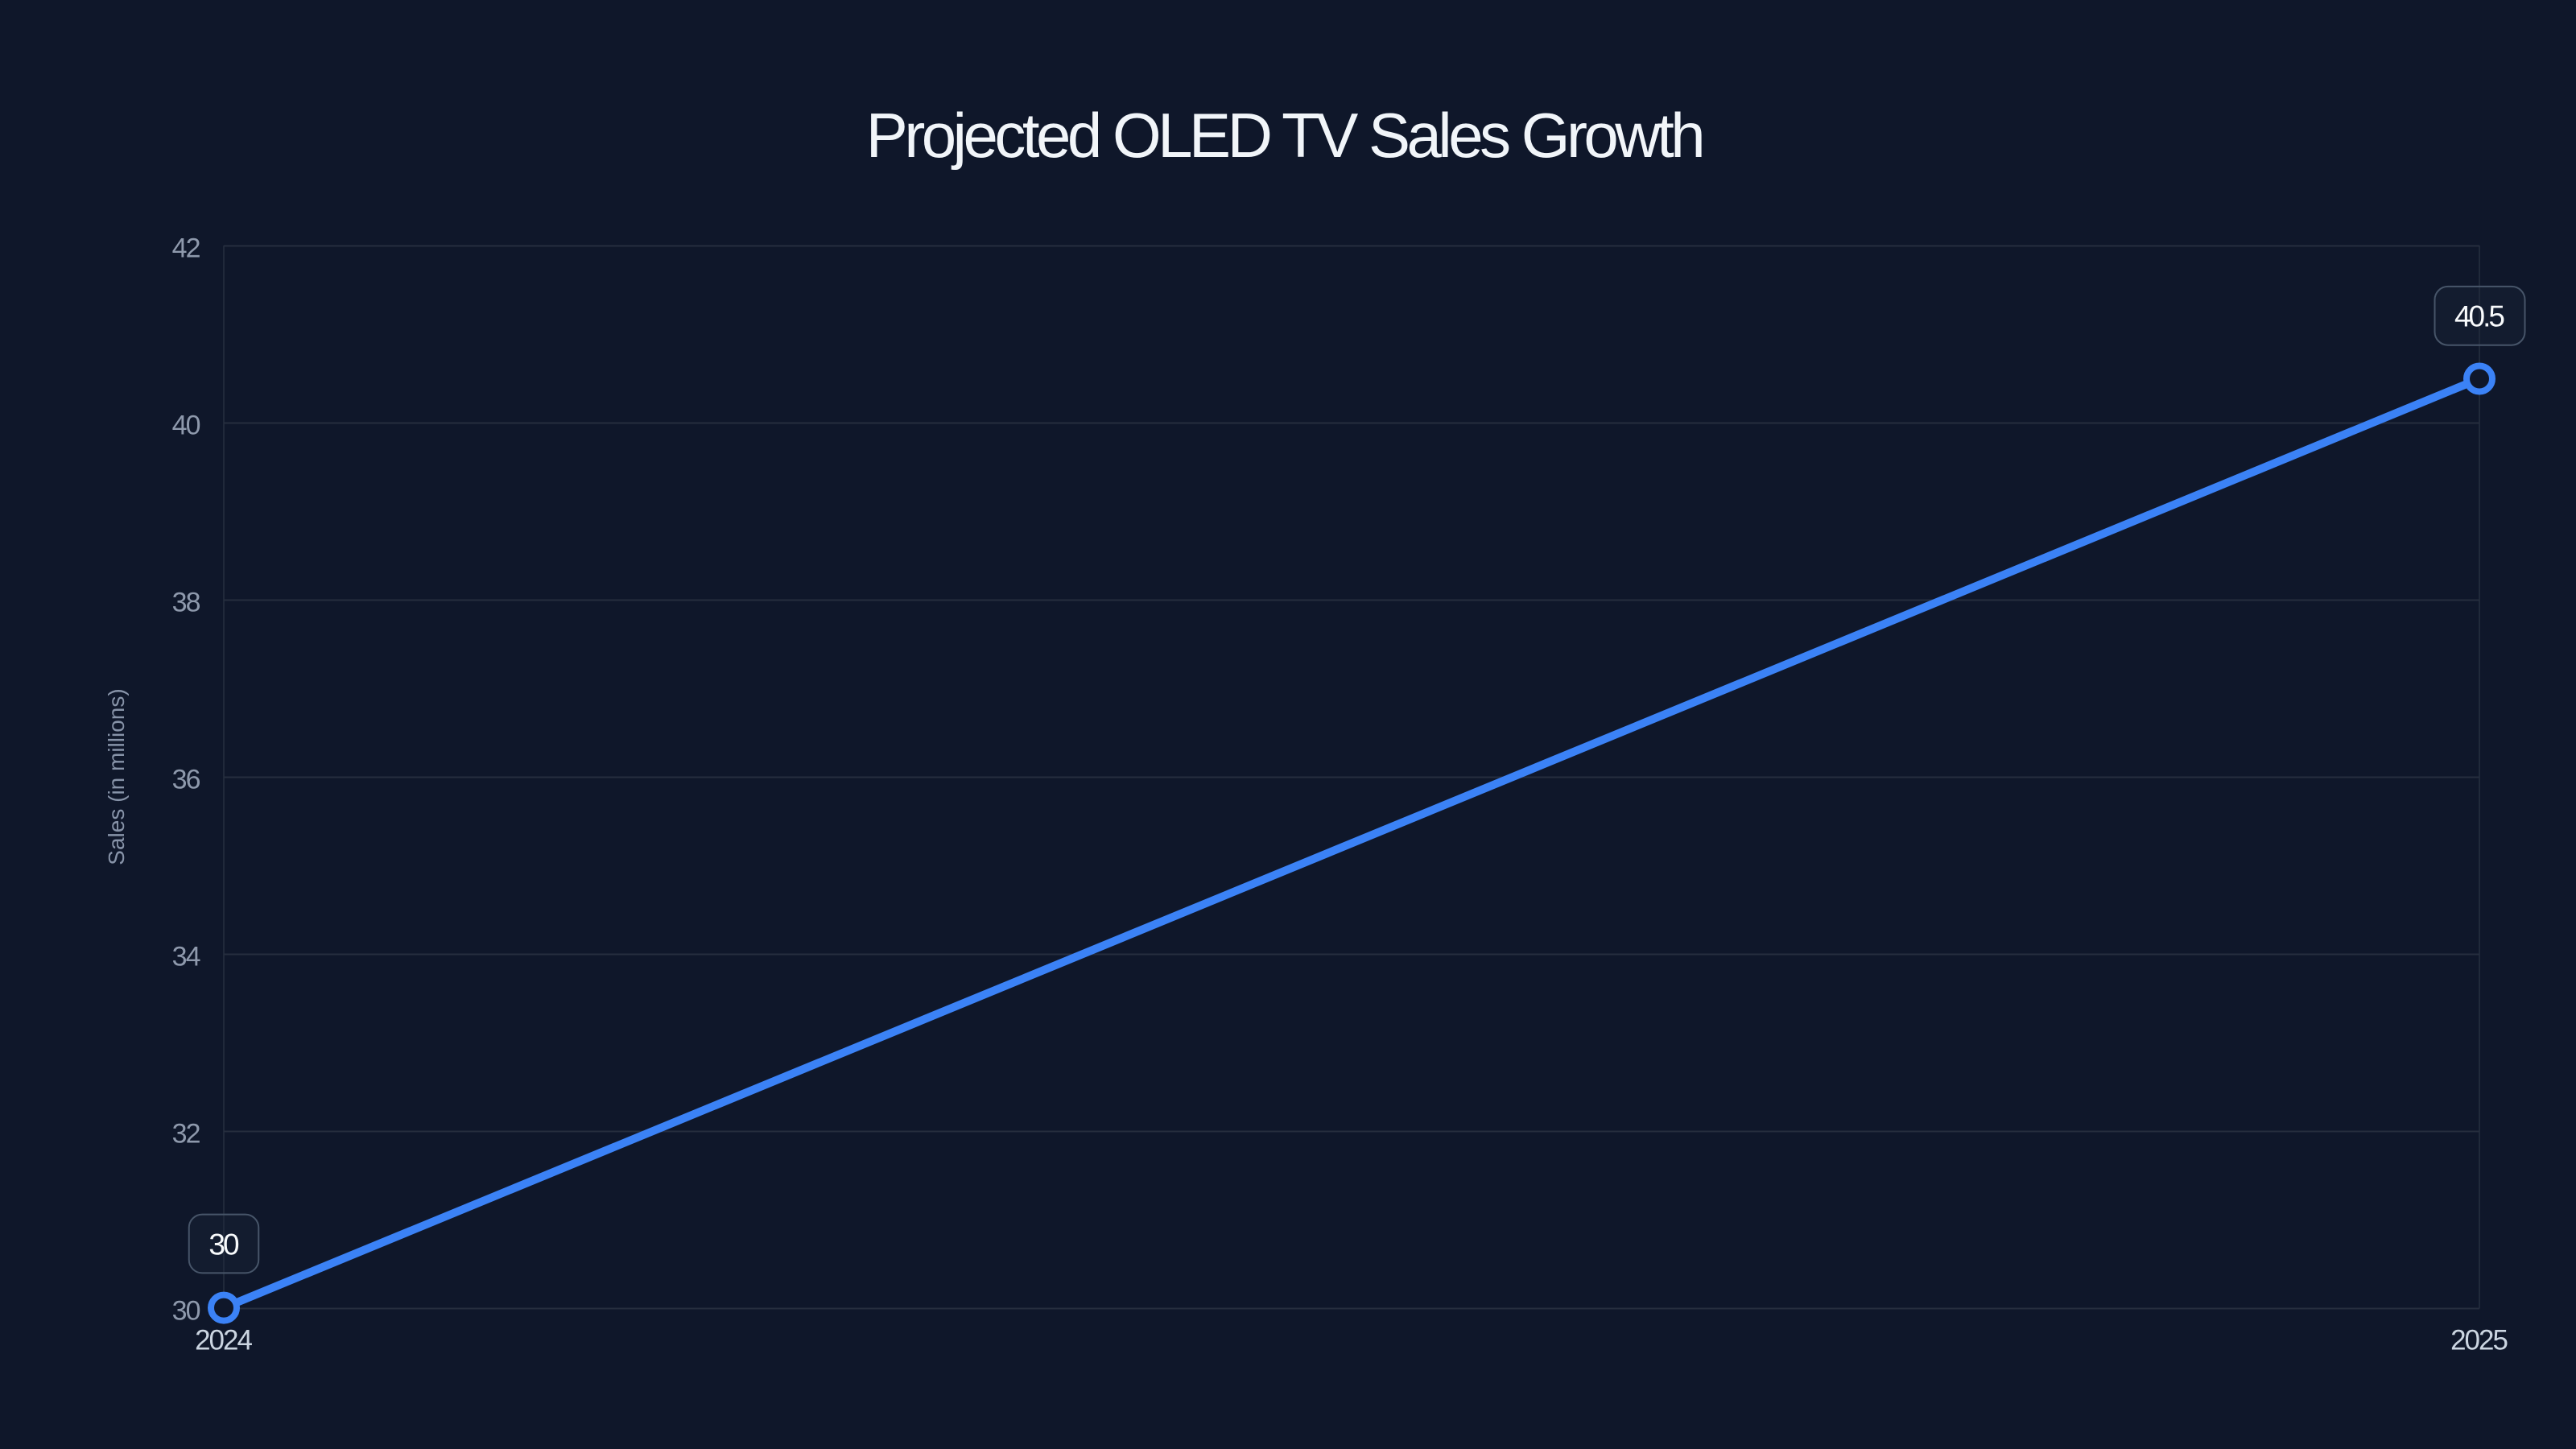 The width and height of the screenshot is (2576, 1449). I want to click on svg-text: 40.5, so click(2479, 316).